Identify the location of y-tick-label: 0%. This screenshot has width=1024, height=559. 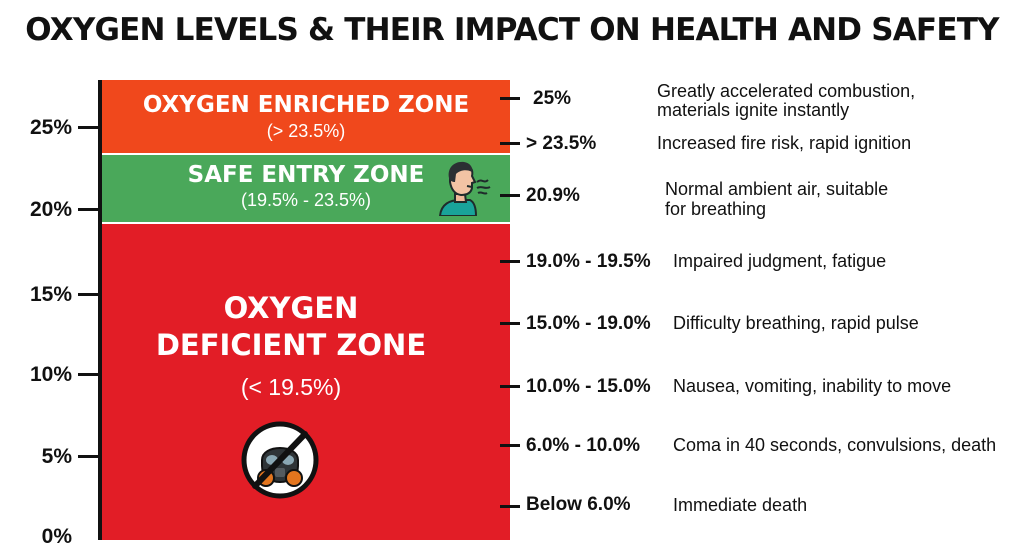
(56, 536).